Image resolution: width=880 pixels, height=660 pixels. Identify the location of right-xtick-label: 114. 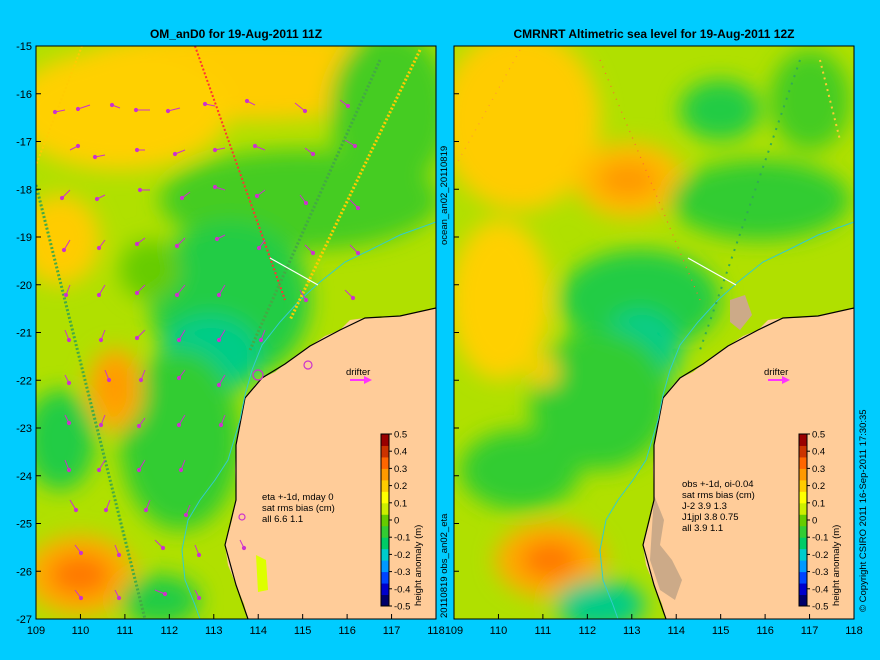
(676, 631).